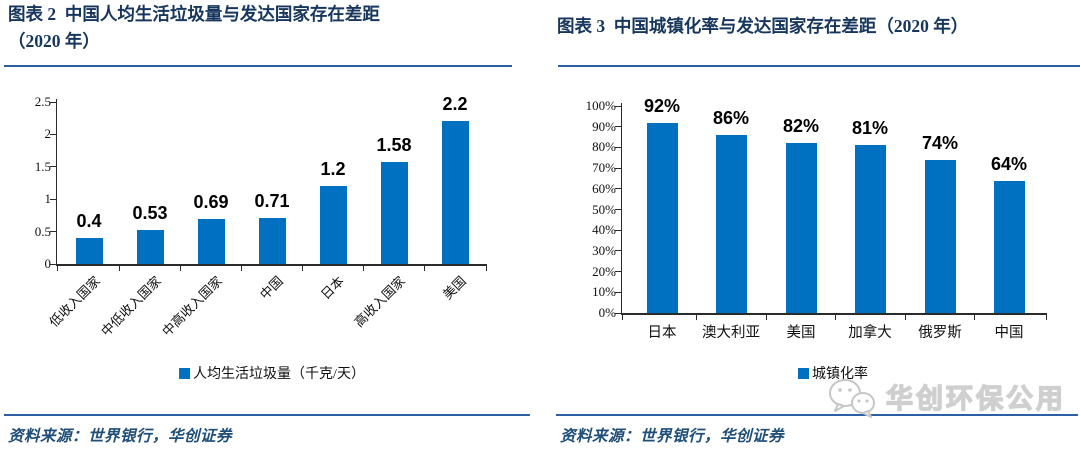  I want to click on bar-value-label: 2.2, so click(455, 104).